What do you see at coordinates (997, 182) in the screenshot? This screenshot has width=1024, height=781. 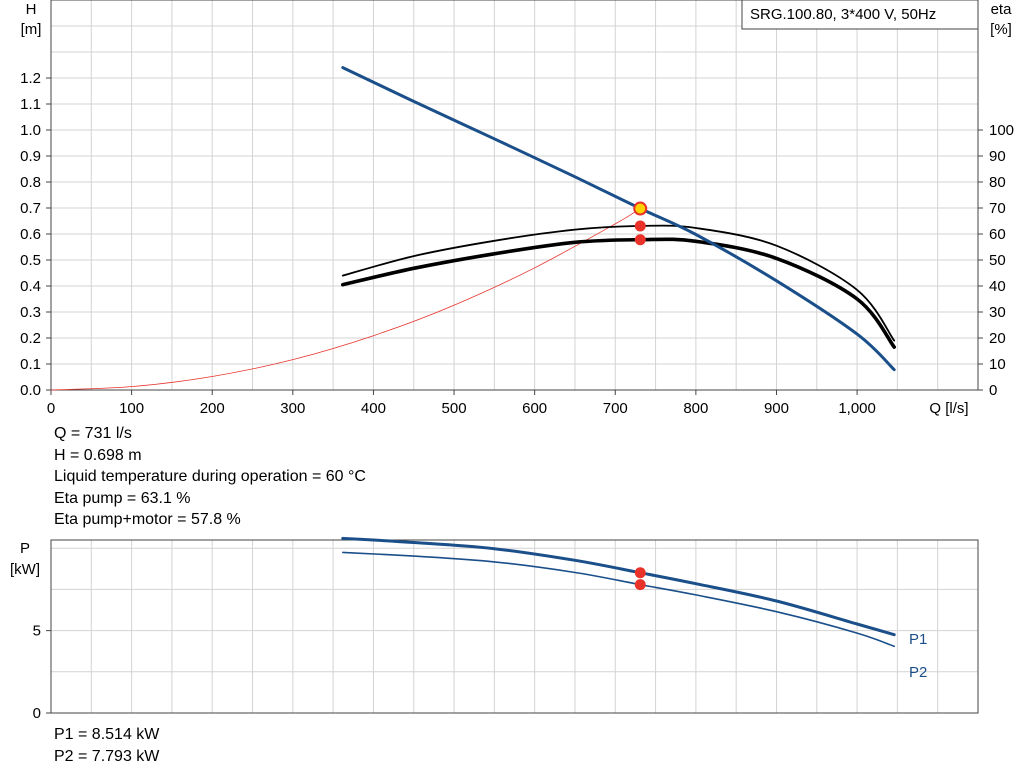 I see `y-right-tick-label: 80` at bounding box center [997, 182].